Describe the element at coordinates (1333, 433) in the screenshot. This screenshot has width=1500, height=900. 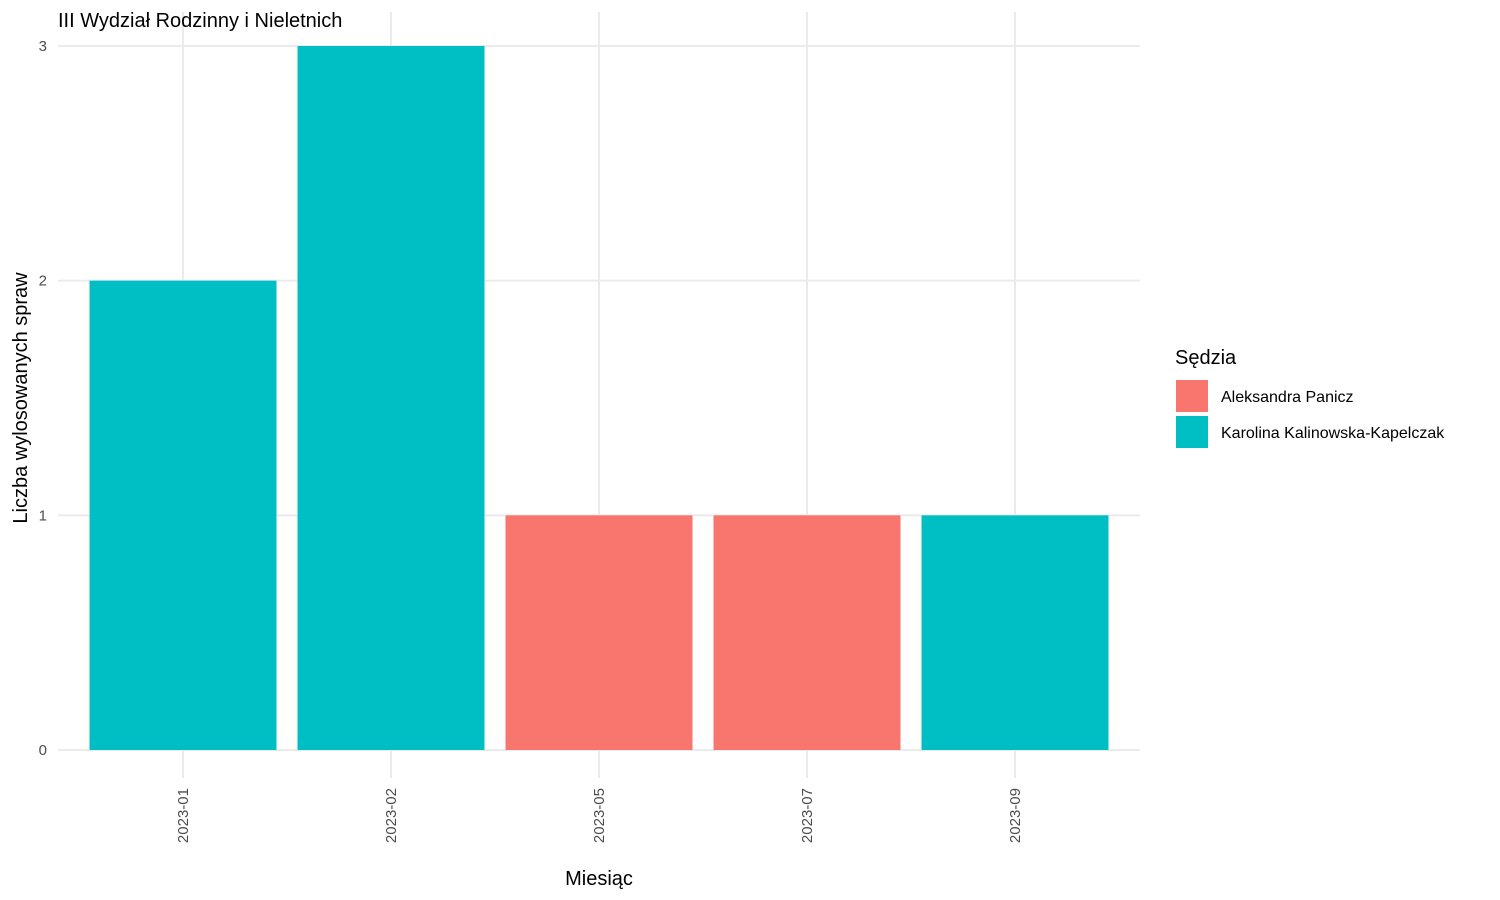
I see `legend-label-karolina-kalinowska-kapelczak: Karolina Kalinowska-Kapelczak` at that location.